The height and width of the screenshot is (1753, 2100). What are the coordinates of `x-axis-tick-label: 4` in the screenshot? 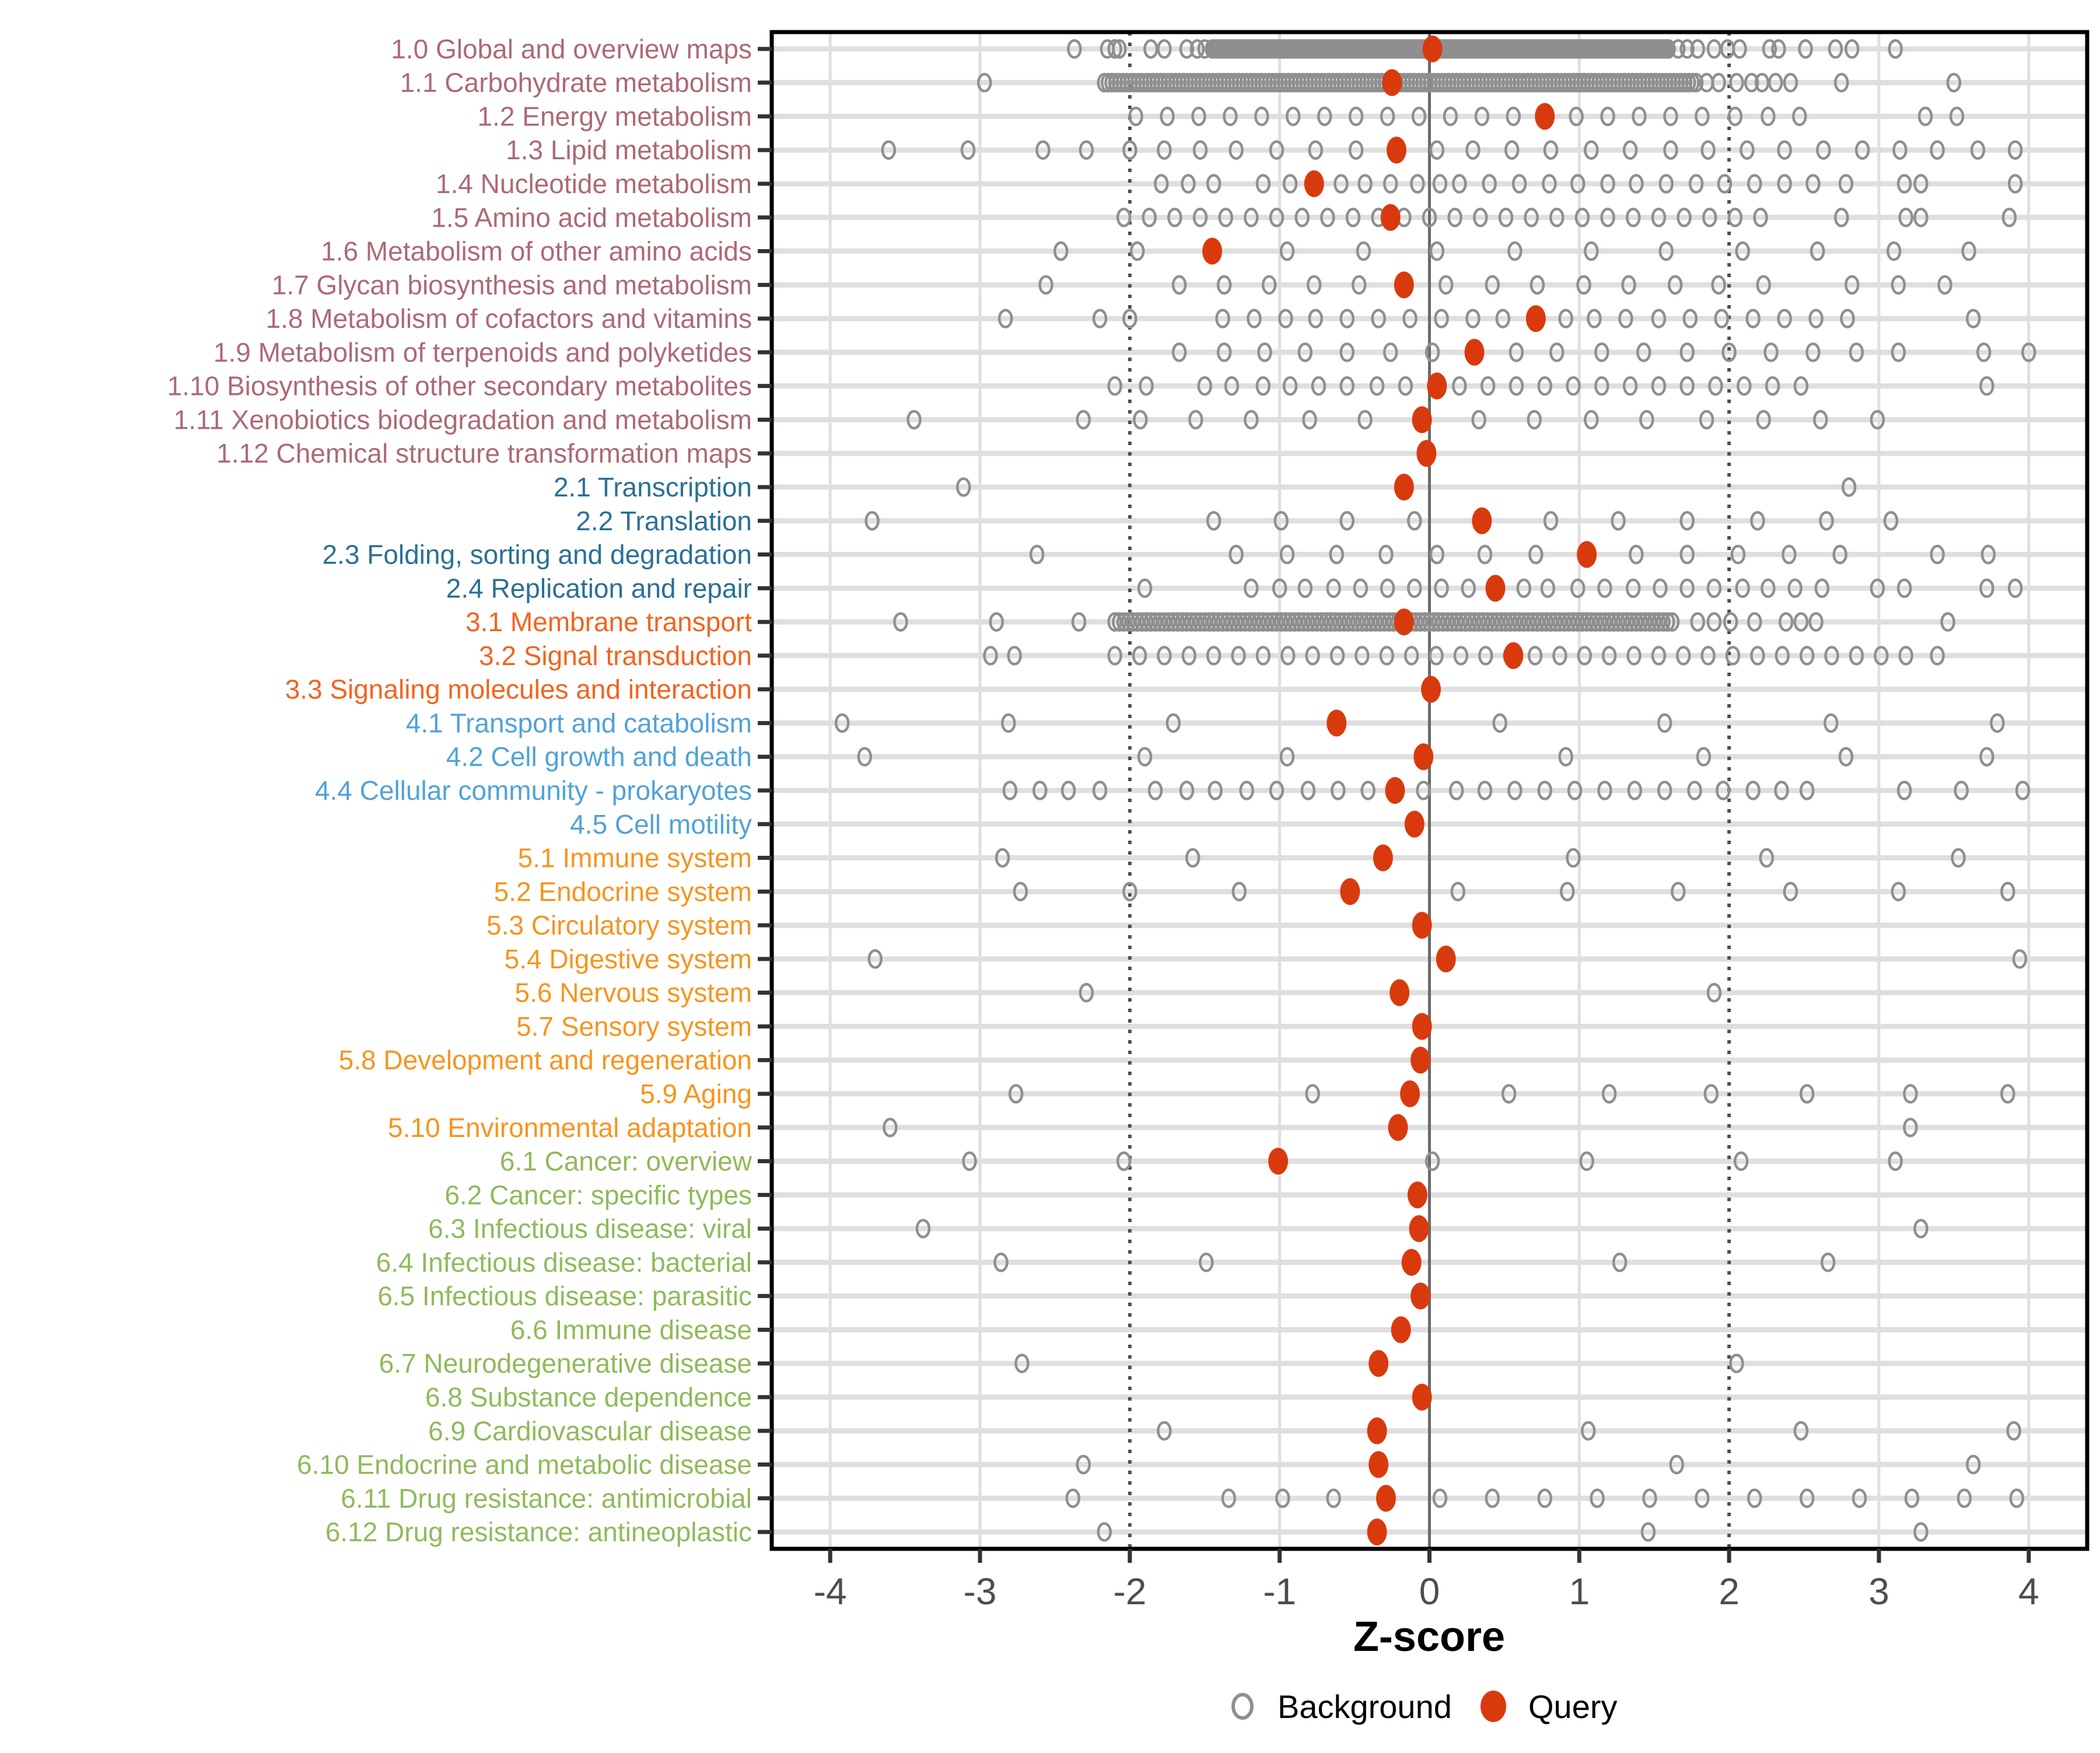 It's located at (2028, 1591).